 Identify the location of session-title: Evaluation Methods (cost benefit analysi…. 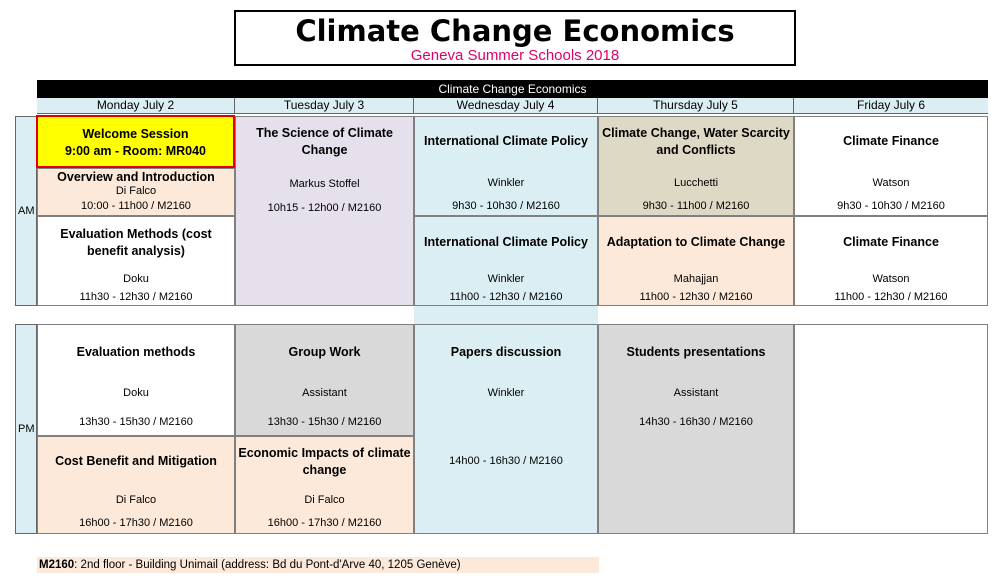
(136, 242).